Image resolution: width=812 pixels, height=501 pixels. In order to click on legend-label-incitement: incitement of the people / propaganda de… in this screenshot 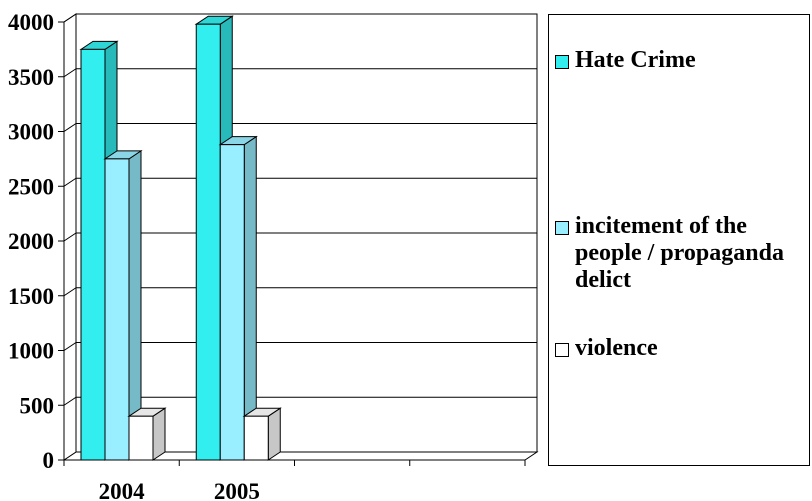, I will do `click(679, 253)`.